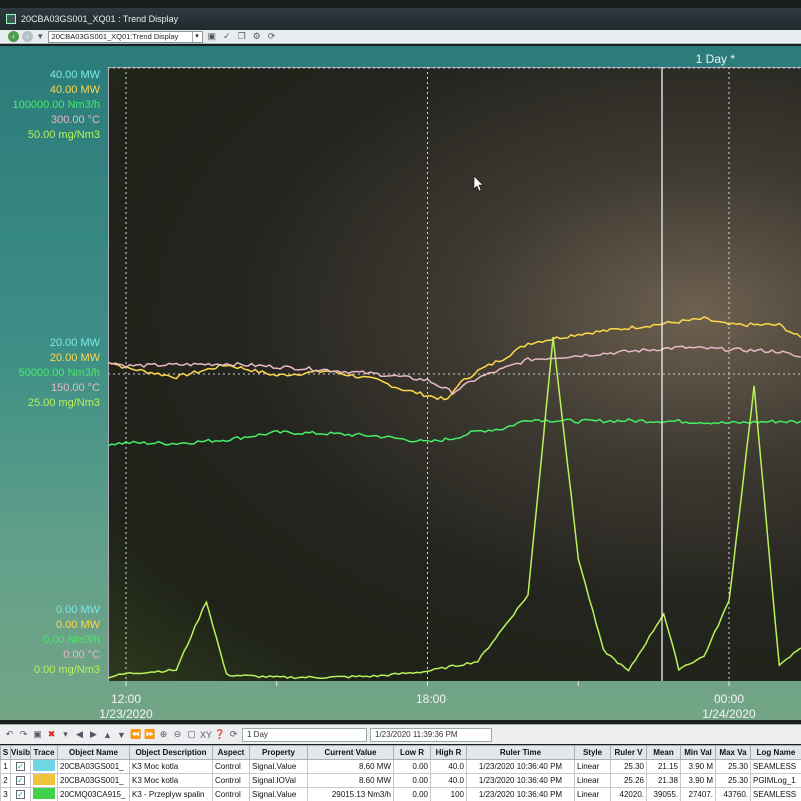  Describe the element at coordinates (5, 752) in the screenshot. I see `column-header: S` at that location.